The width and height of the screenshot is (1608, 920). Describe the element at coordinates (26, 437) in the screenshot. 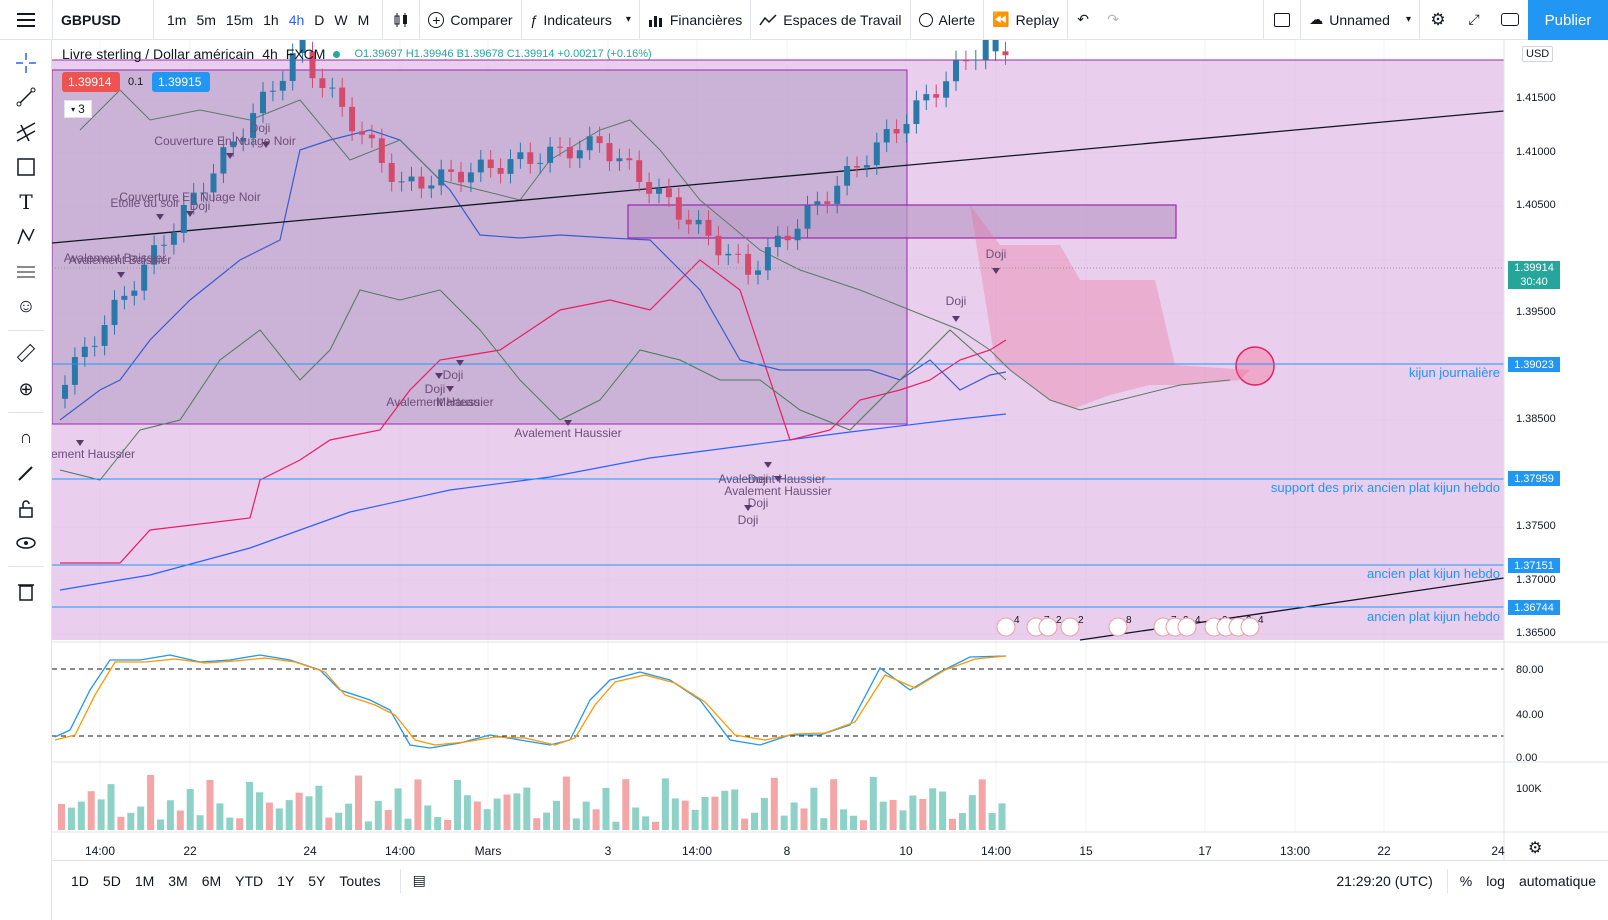

I see `magnet-tool: ∩` at that location.